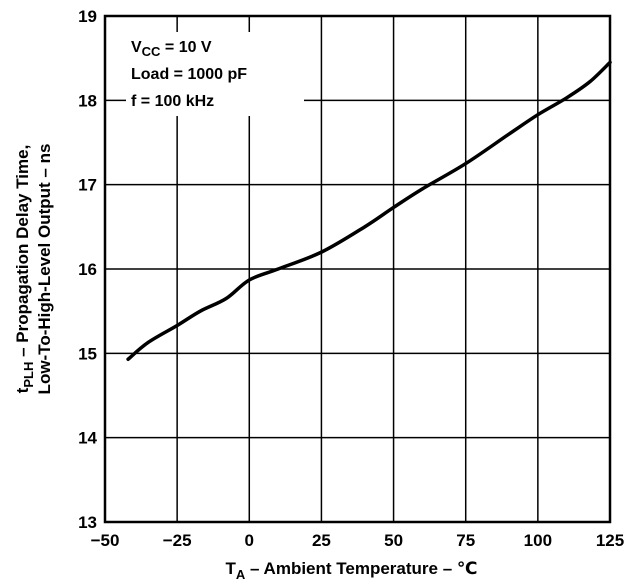 The height and width of the screenshot is (584, 629). I want to click on x-tick-label: 75, so click(465, 540).